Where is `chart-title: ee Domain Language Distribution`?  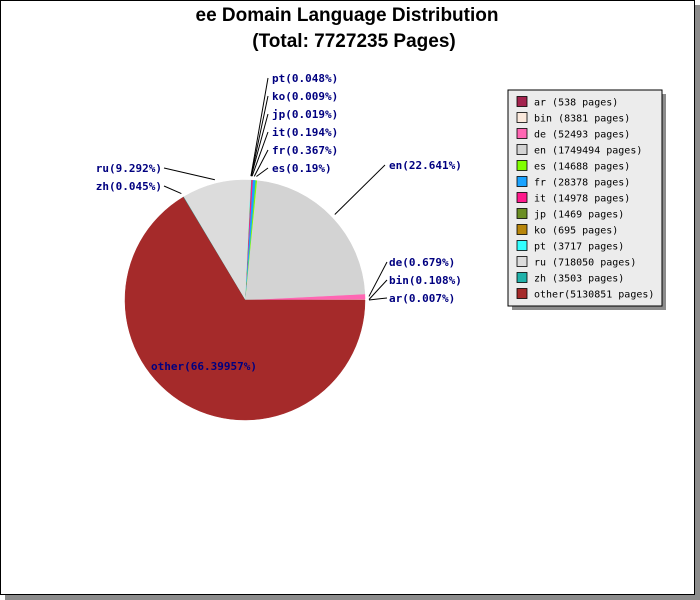
chart-title: ee Domain Language Distribution is located at coordinates (347, 15).